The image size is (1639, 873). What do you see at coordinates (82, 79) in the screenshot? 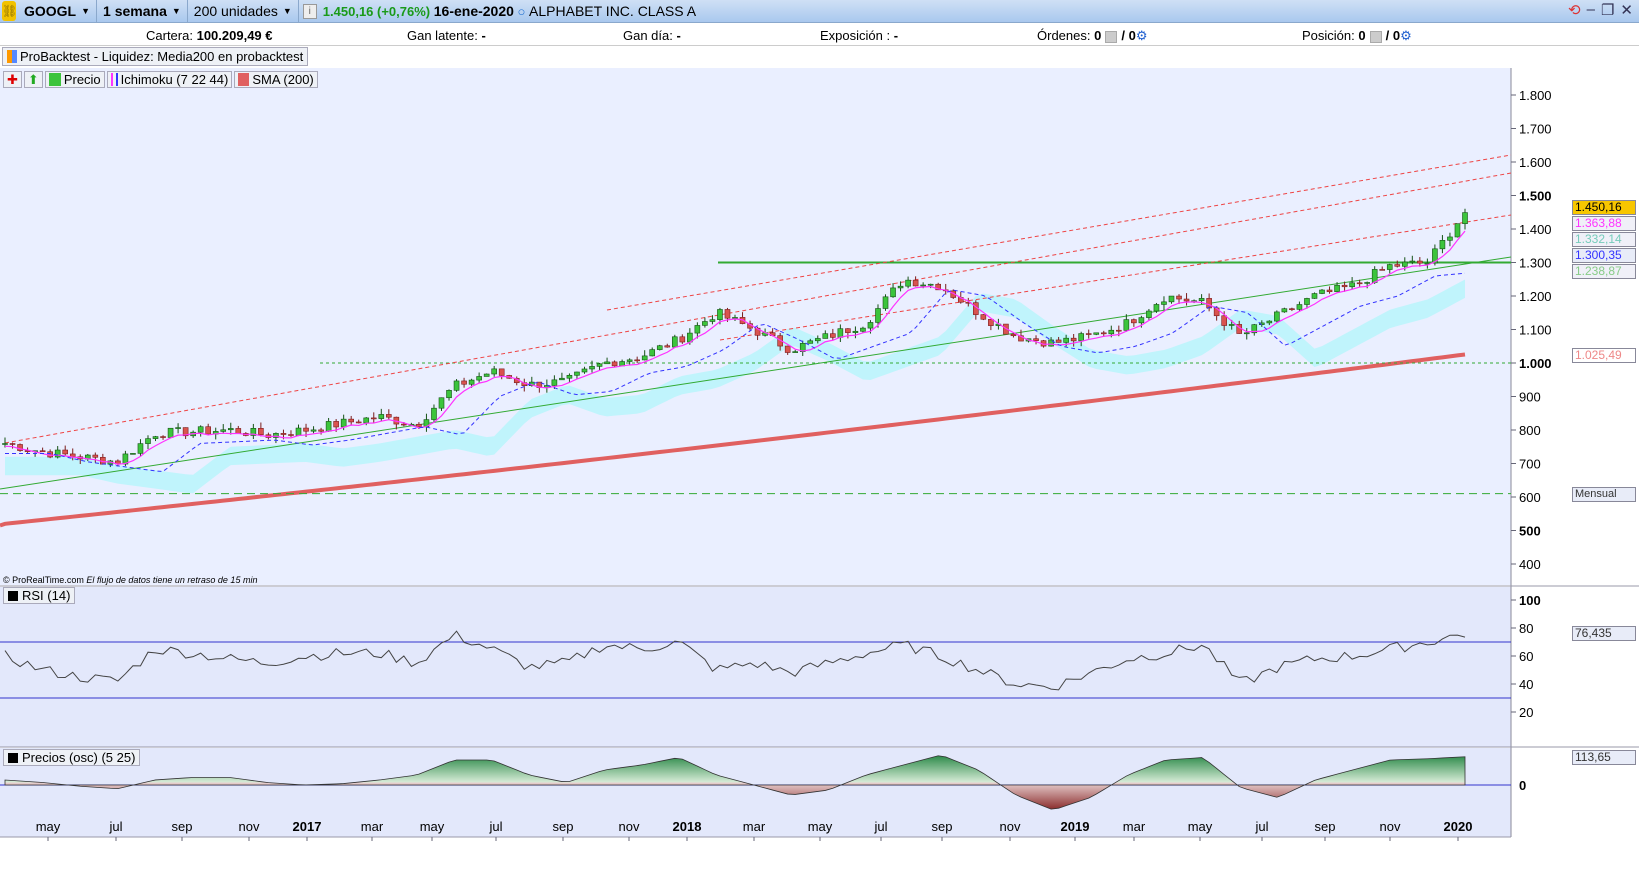
I see `legend-precio-label: Precio` at bounding box center [82, 79].